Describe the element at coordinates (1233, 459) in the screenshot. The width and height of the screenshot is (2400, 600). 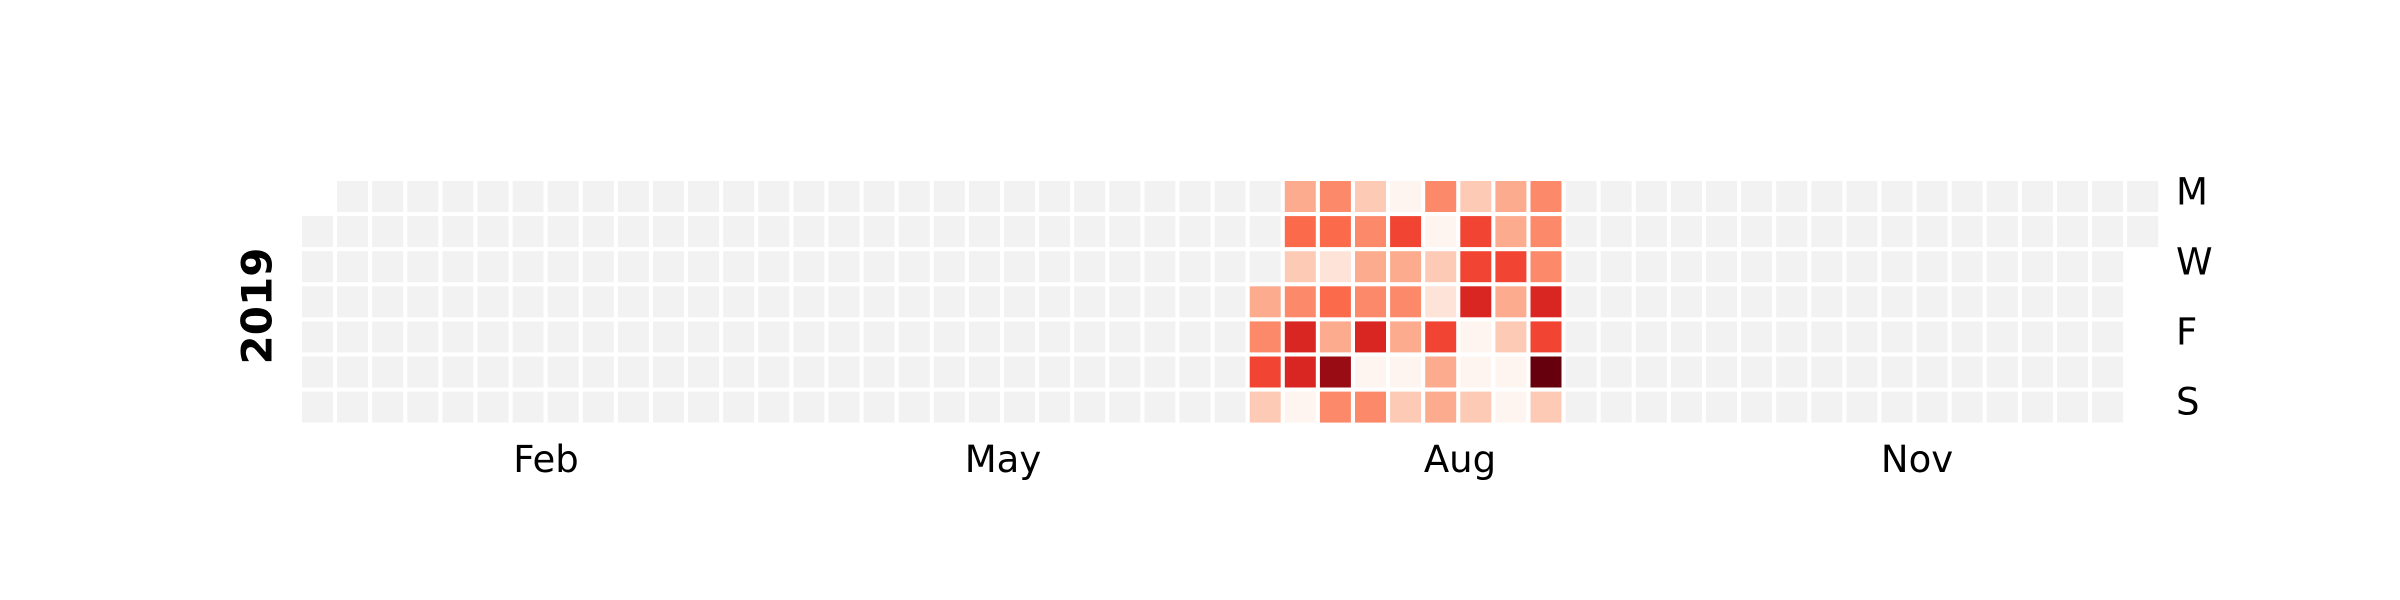
I see `month-labels: Feb May Aug Nov` at that location.